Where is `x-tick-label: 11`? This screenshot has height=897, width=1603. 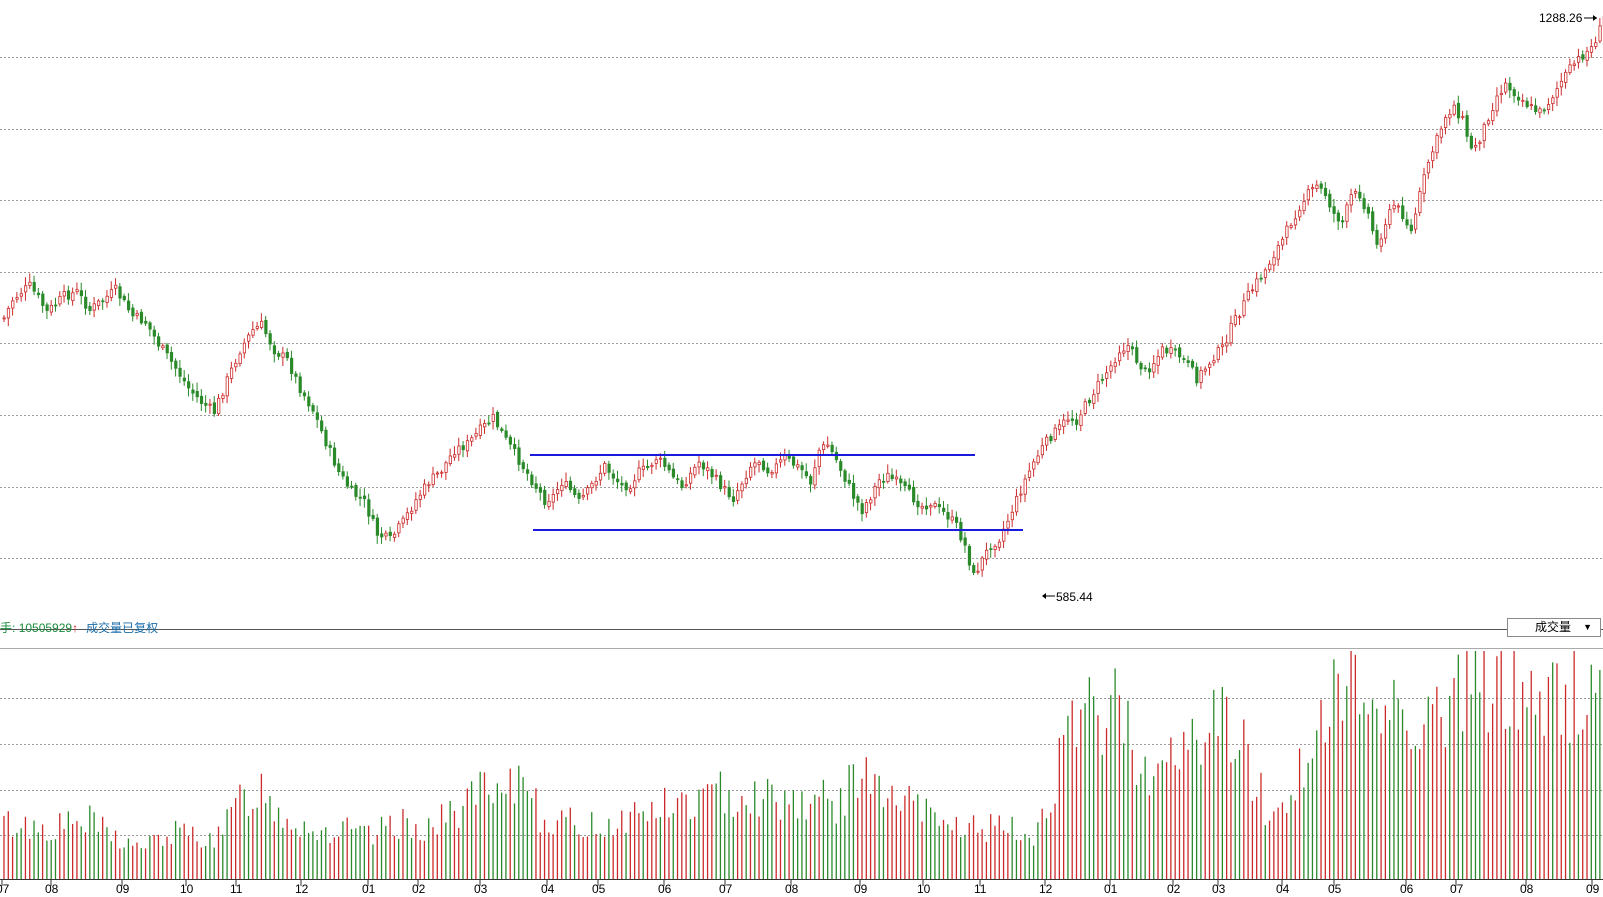
x-tick-label: 11 is located at coordinates (236, 889).